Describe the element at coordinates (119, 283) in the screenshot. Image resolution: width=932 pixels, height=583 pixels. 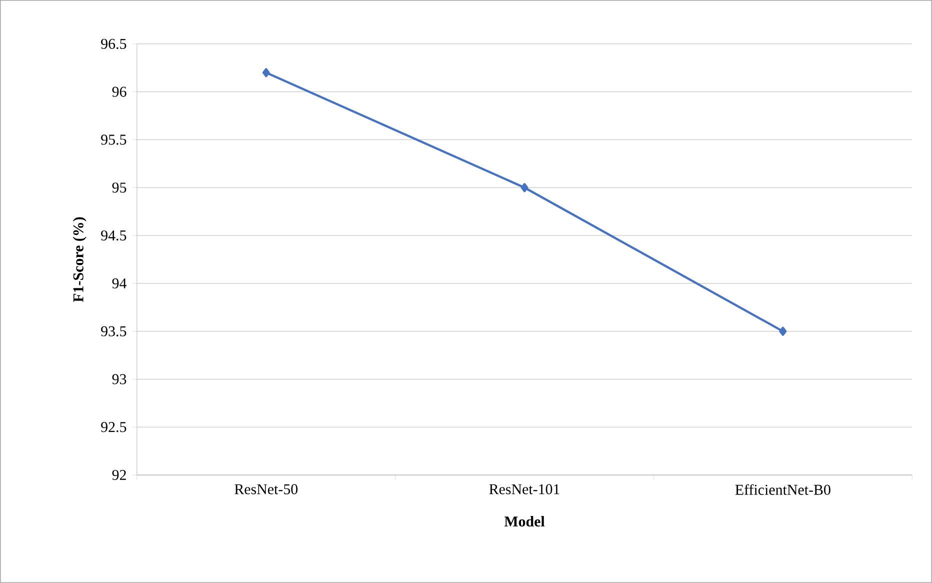
I see `y-tick-label: 94` at that location.